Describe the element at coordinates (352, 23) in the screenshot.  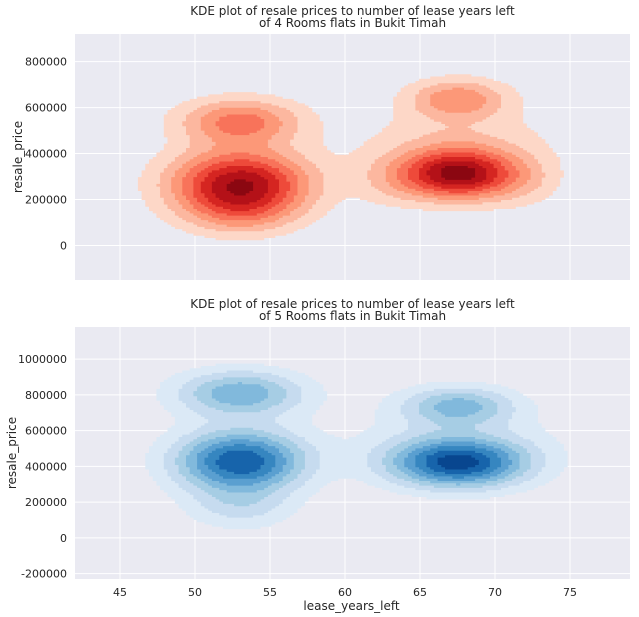
I see `chart-title-line-2: of 4 Rooms flats in Bukit Timah` at that location.